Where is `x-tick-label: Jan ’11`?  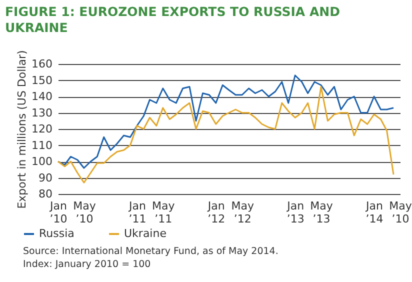 x-tick-label: Jan ’11 is located at coordinates (137, 213).